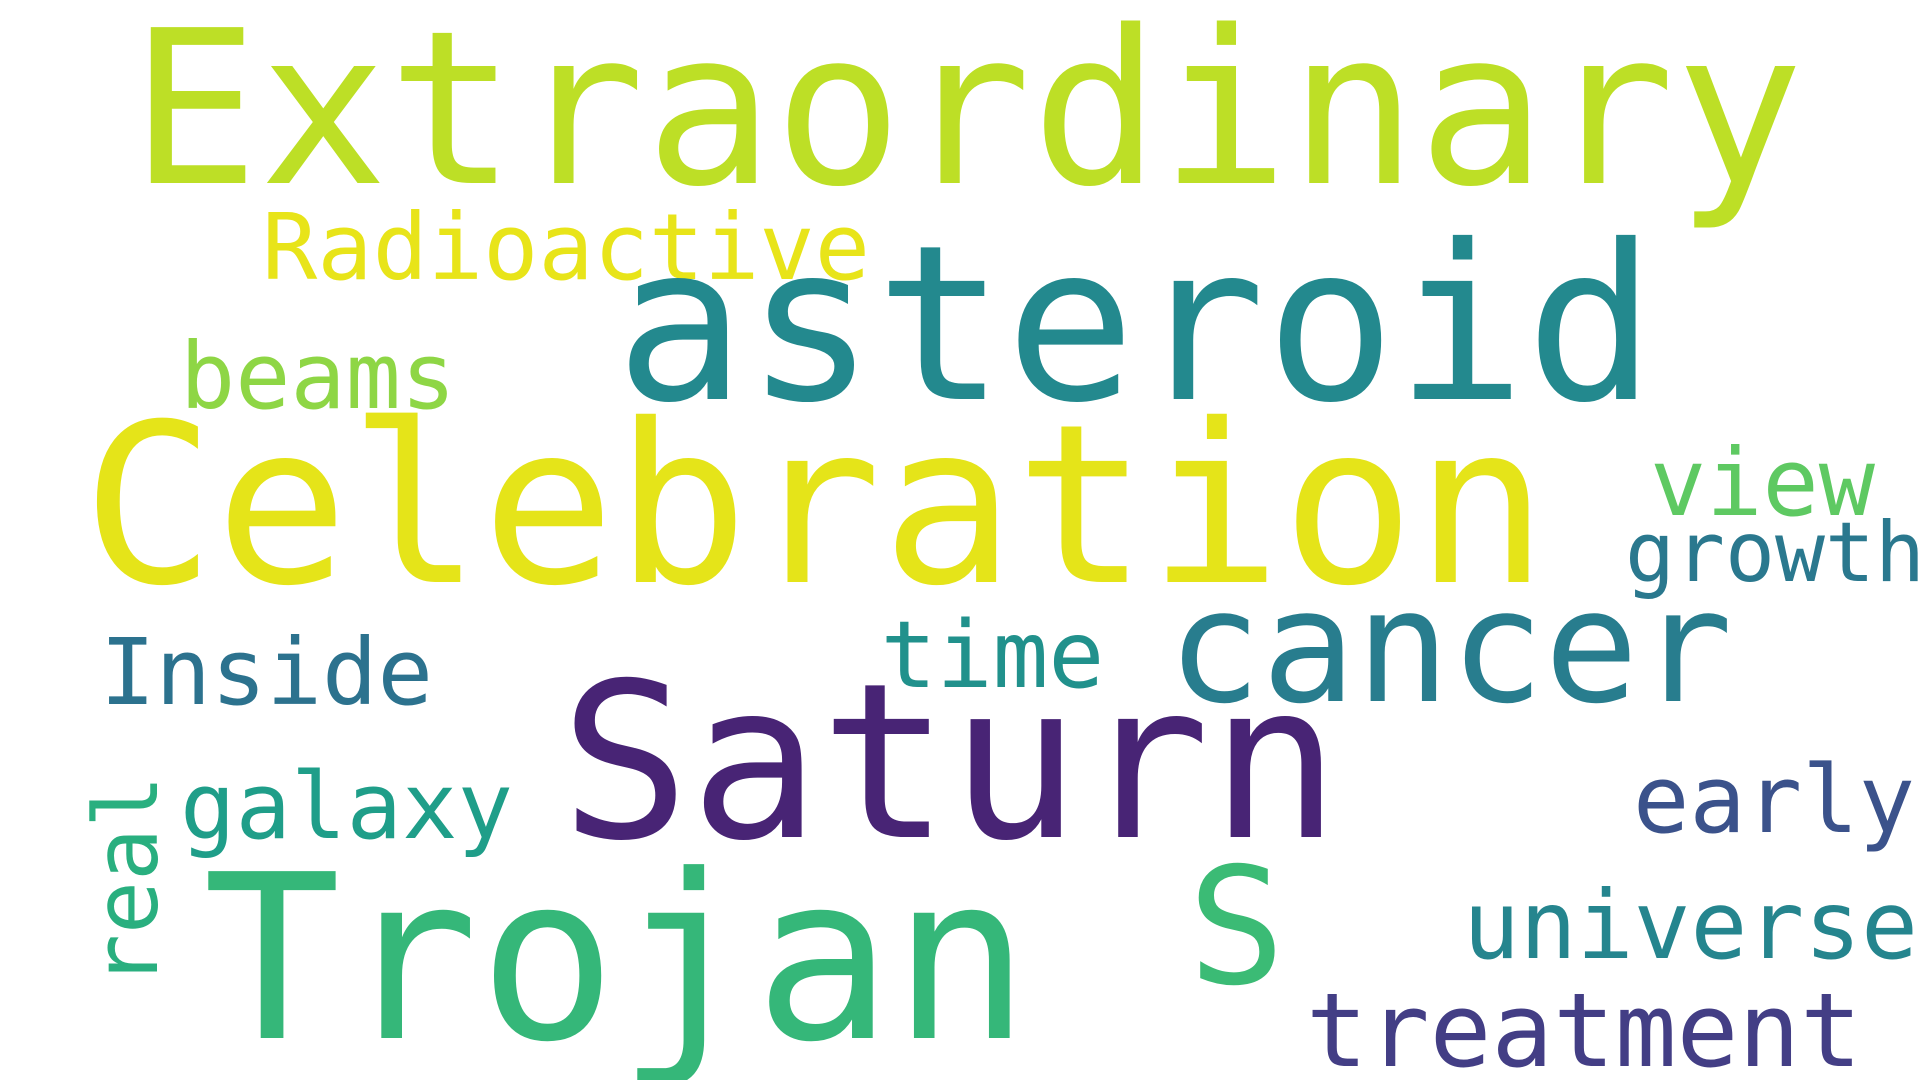 Image resolution: width=1920 pixels, height=1080 pixels. What do you see at coordinates (266, 671) in the screenshot?
I see `word-inside: Inside` at bounding box center [266, 671].